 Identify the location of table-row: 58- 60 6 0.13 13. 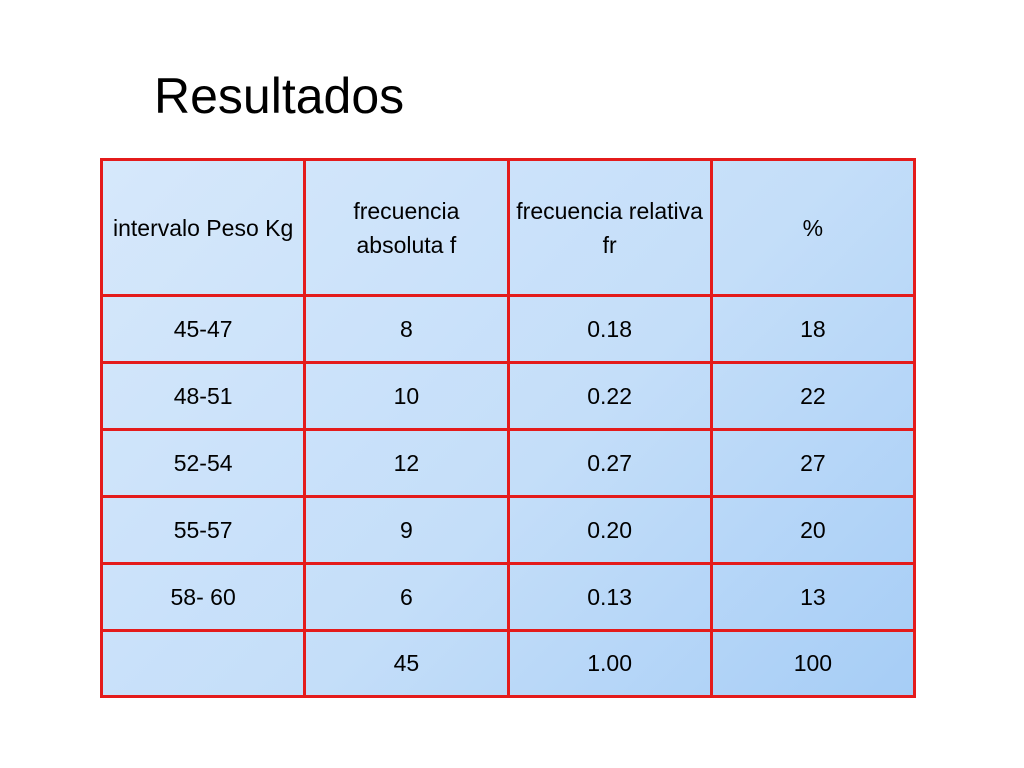
(508, 596).